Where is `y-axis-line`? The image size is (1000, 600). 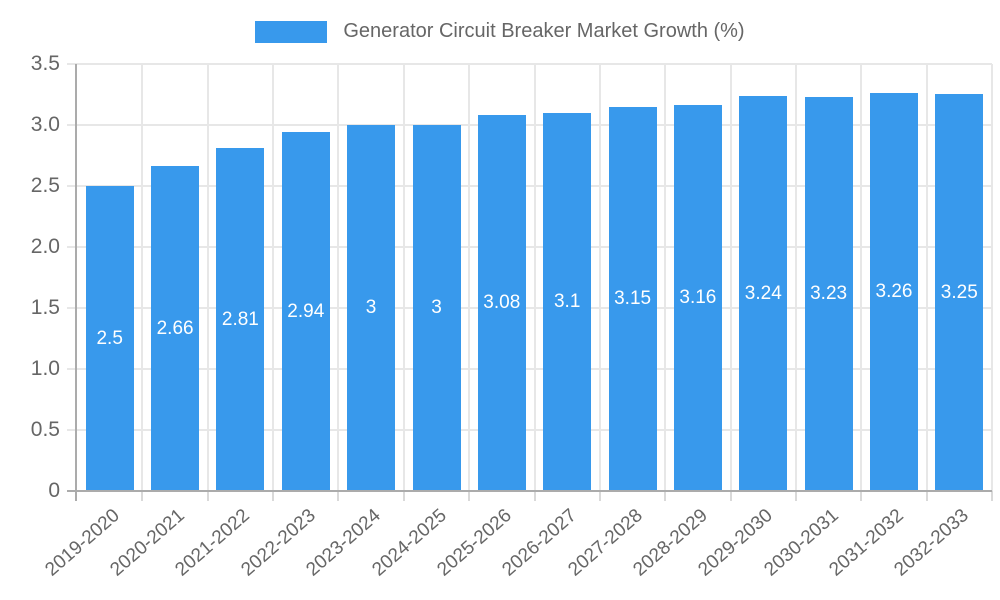 y-axis-line is located at coordinates (76, 282).